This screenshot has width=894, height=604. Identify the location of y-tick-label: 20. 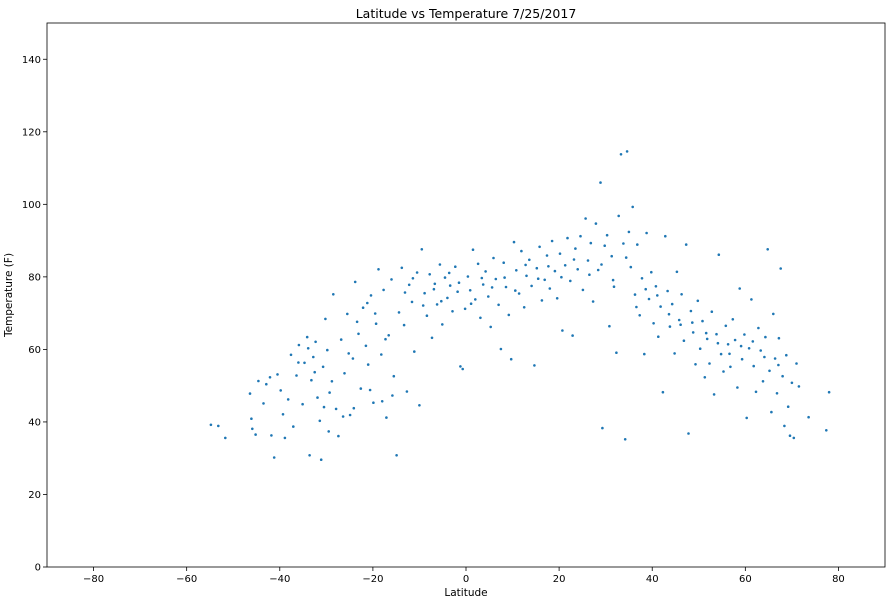
(34, 495).